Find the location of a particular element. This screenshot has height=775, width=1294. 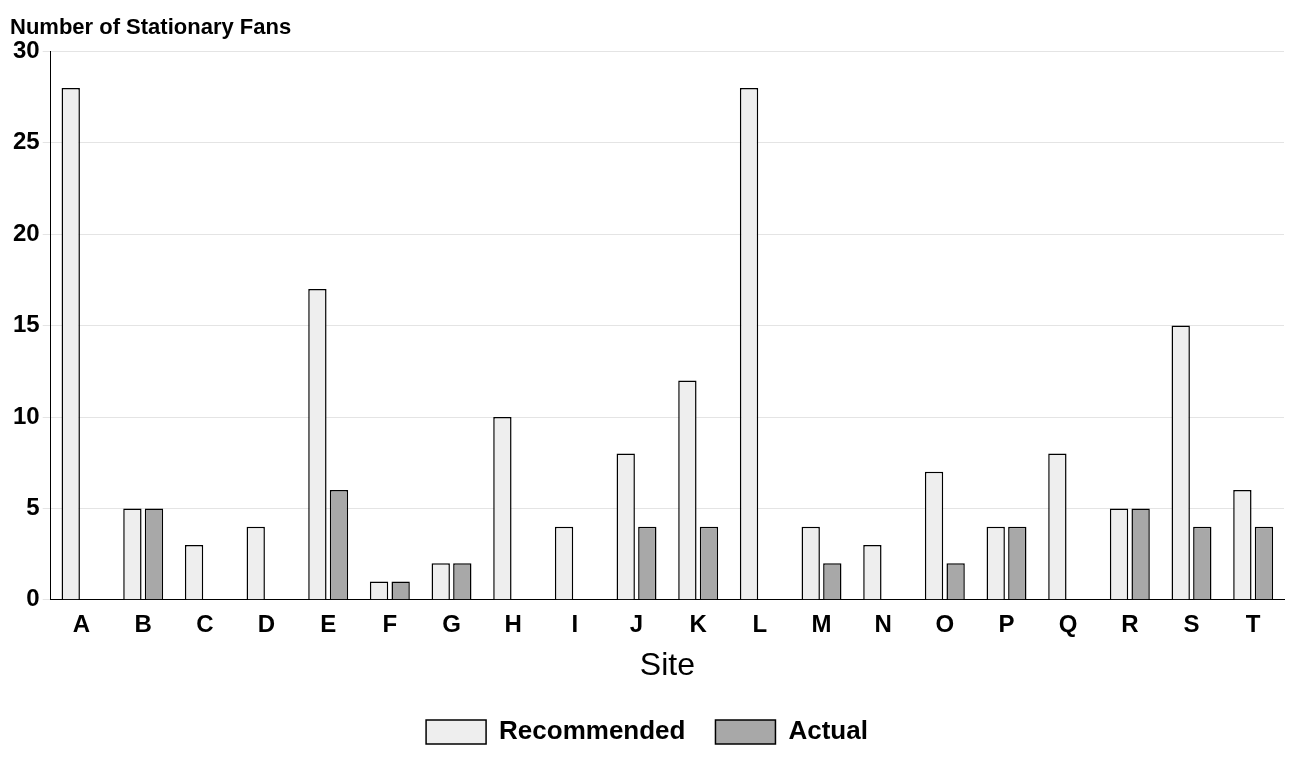

x-tick-label: C is located at coordinates (205, 623).